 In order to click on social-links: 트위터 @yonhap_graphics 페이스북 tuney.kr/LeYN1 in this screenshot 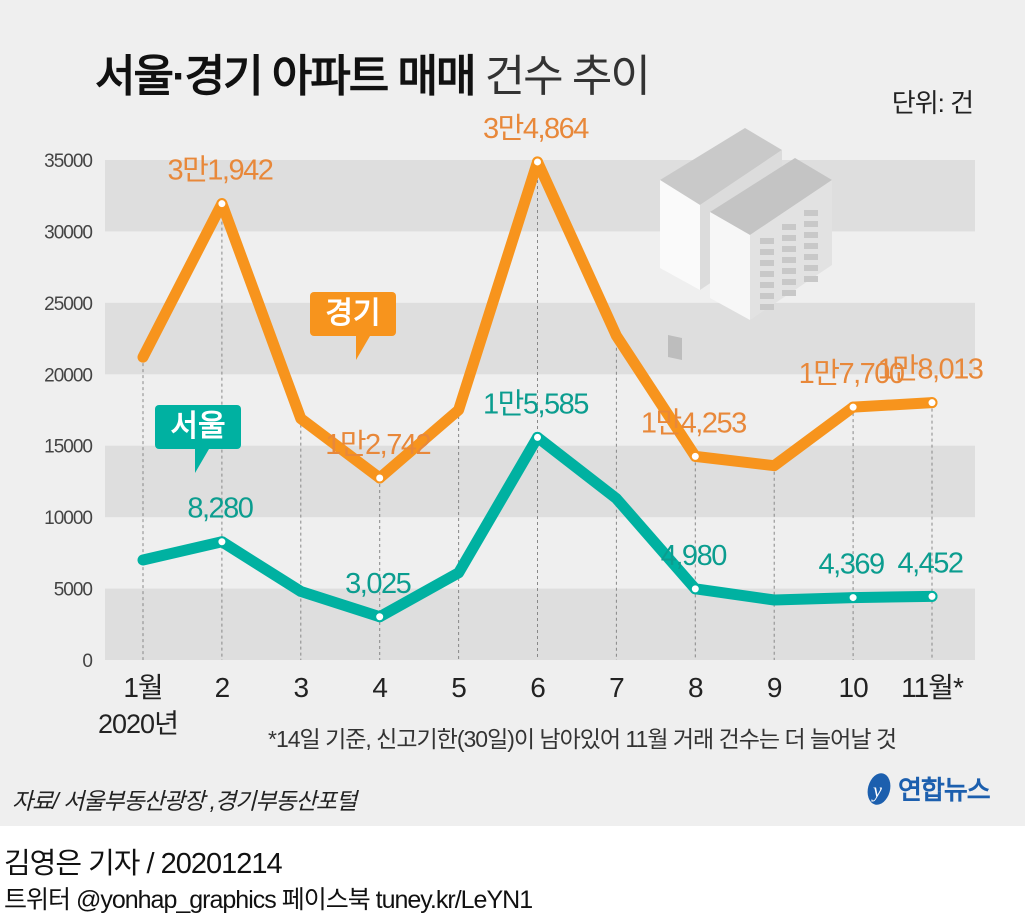, I will do `click(268, 900)`.